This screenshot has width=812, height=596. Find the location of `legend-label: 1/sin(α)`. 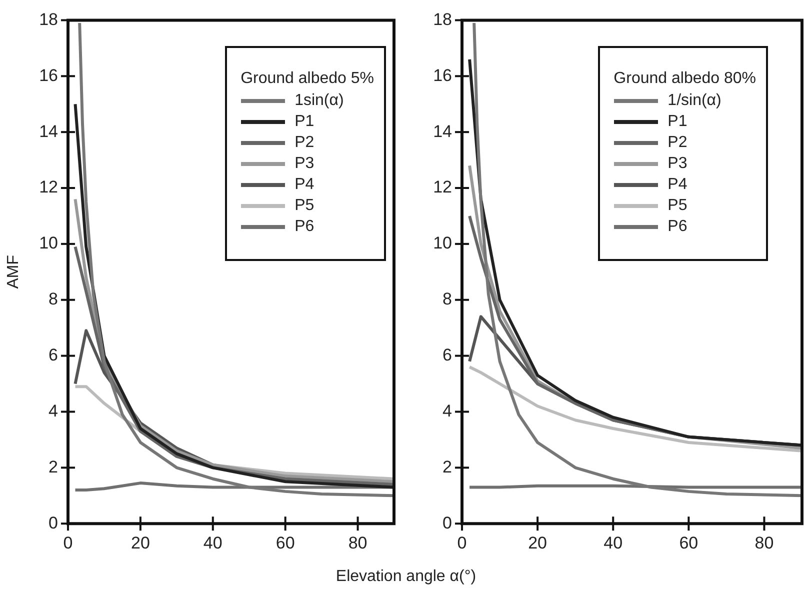

legend-label: 1/sin(α) is located at coordinates (695, 101).